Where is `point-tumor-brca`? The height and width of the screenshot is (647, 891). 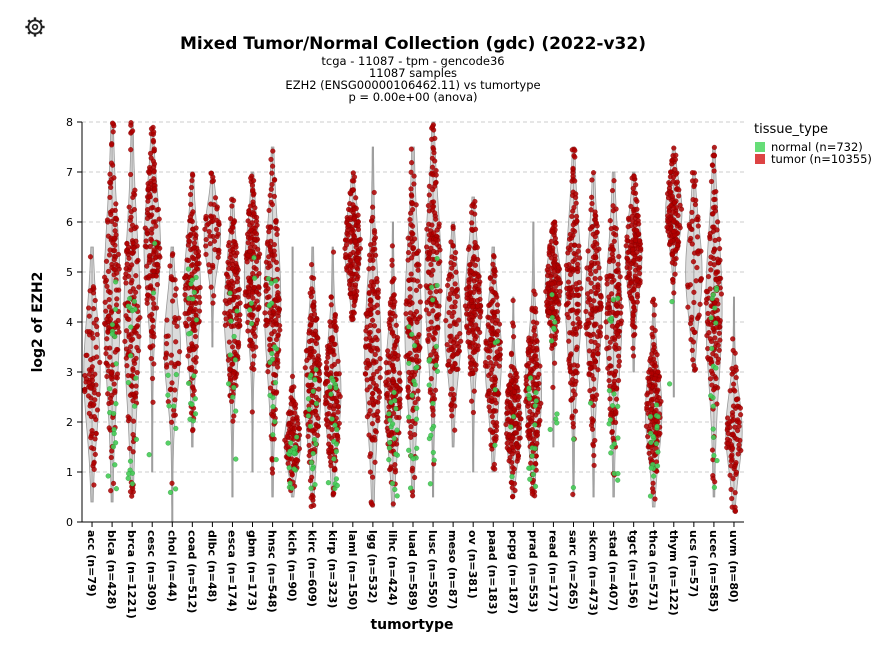
point-tumor-brca is located at coordinates (135, 190).